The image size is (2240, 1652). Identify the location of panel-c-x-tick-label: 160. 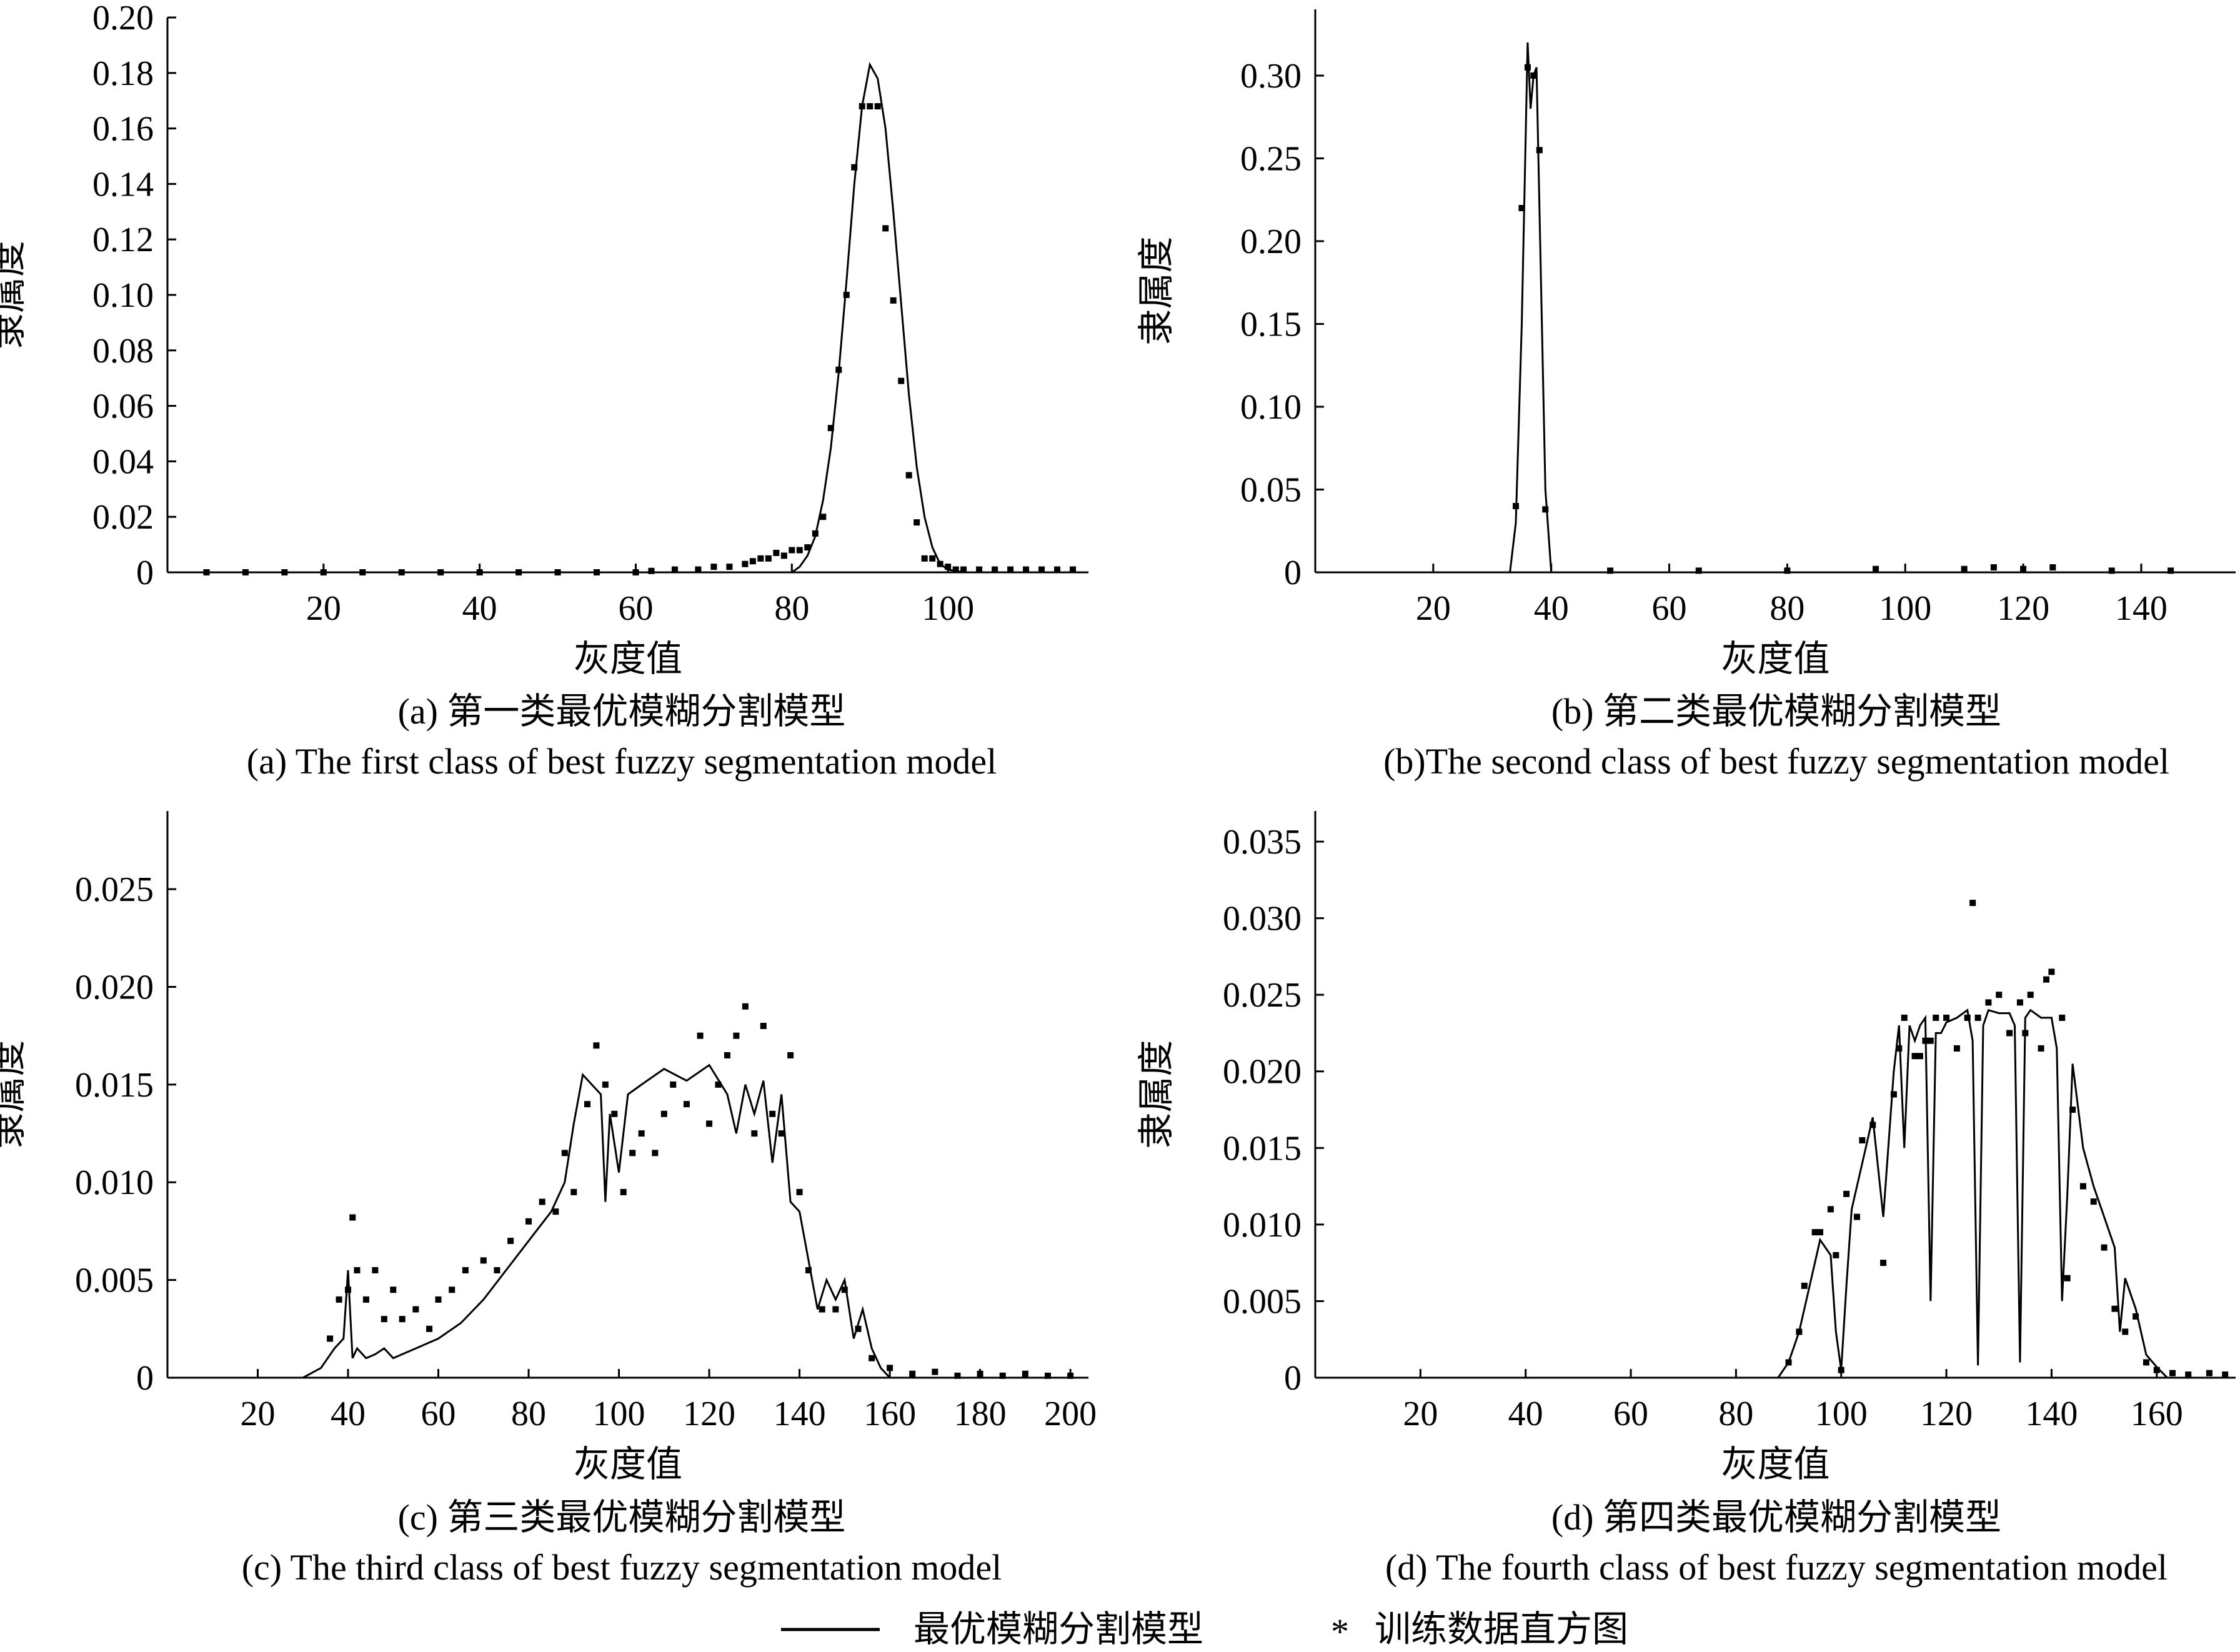
(890, 1414).